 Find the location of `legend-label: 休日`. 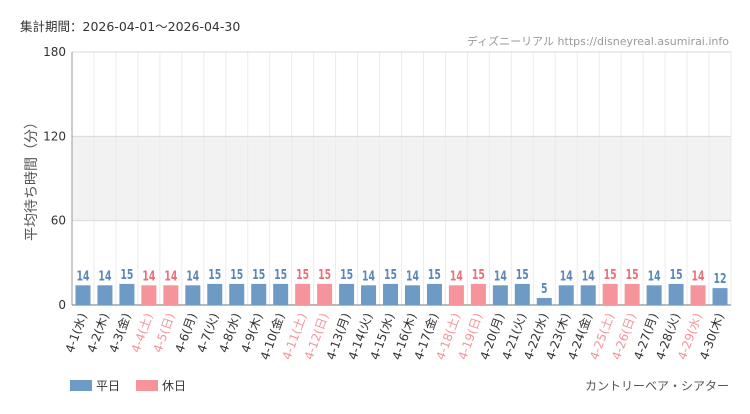

legend-label: 休日 is located at coordinates (174, 386).